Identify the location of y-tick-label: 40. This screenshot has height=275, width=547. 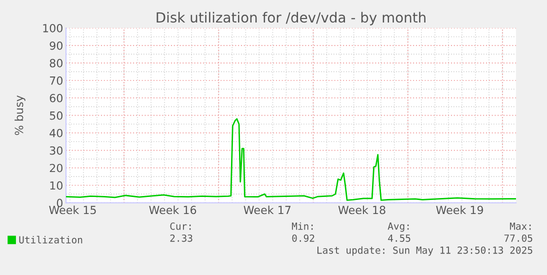
(56, 133).